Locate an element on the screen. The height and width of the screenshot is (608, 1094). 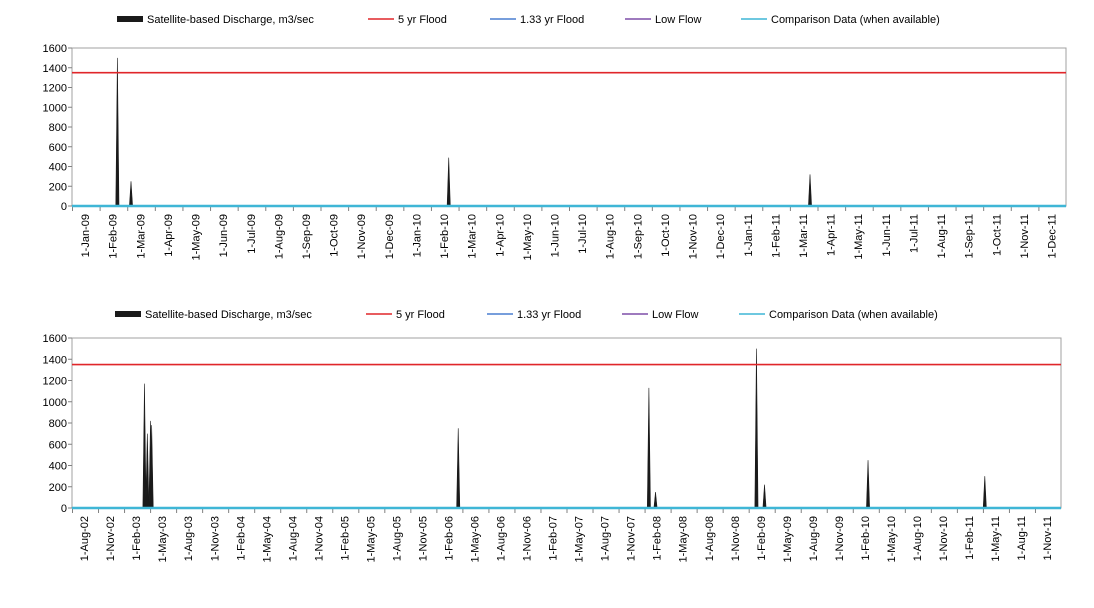
x-tick-label: 1-Feb-10 is located at coordinates (866, 538).